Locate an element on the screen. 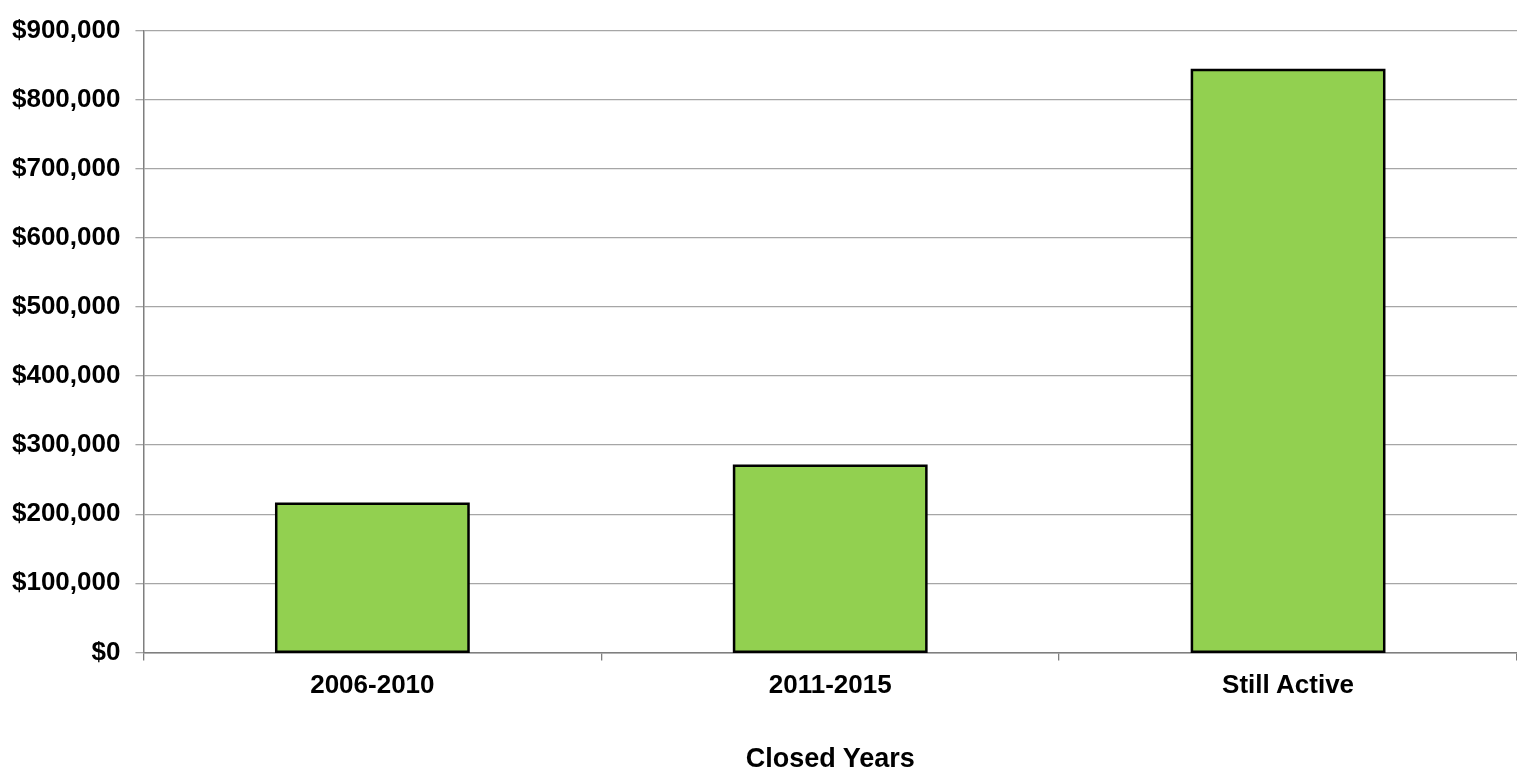 The height and width of the screenshot is (773, 1517). y-tick-label: $600,000 is located at coordinates (66, 236).